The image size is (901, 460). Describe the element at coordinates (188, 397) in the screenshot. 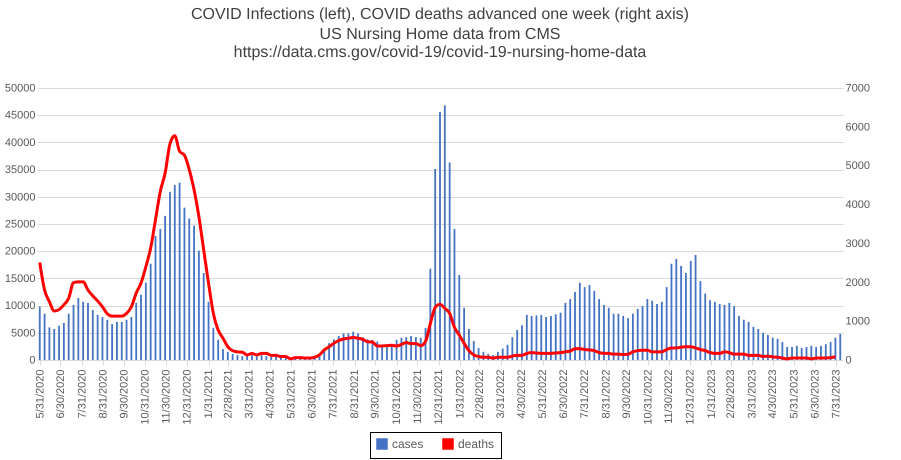

I see `x-tick-label: 12/31/2020` at that location.